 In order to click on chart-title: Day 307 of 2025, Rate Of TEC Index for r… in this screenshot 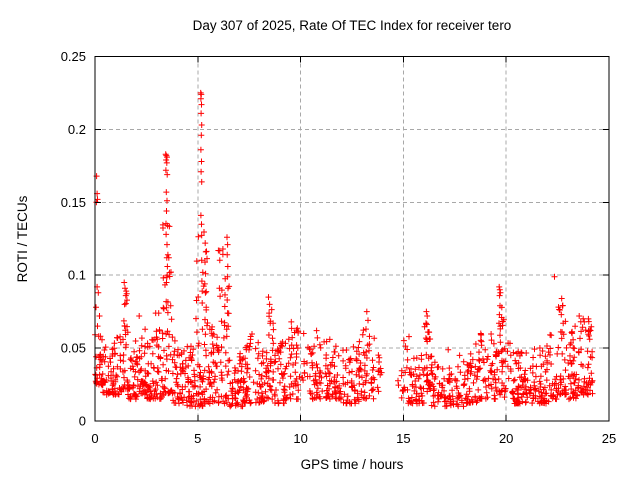, I will do `click(352, 25)`.